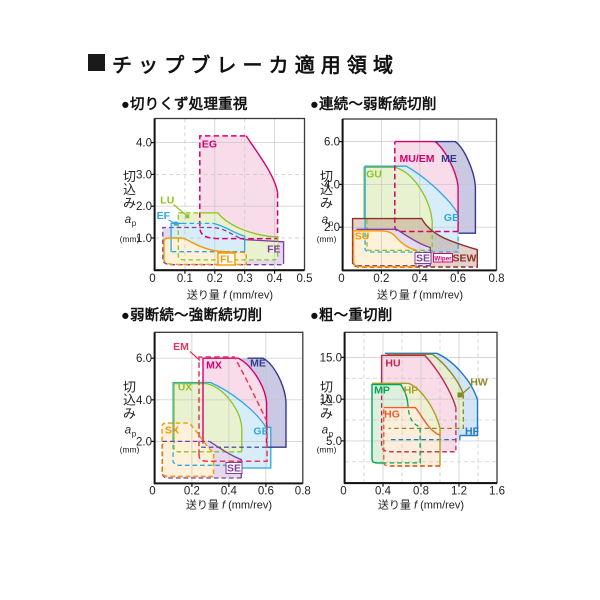 Image resolution: width=600 pixels, height=600 pixels. Describe the element at coordinates (417, 159) in the screenshot. I see `svg-text: MU/EM` at that location.